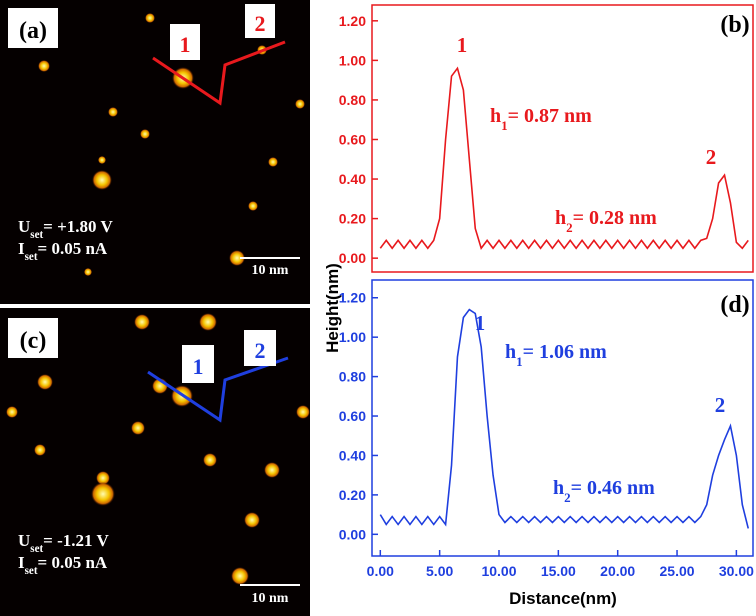  Describe the element at coordinates (734, 305) in the screenshot. I see `panel-label: (d)` at that location.